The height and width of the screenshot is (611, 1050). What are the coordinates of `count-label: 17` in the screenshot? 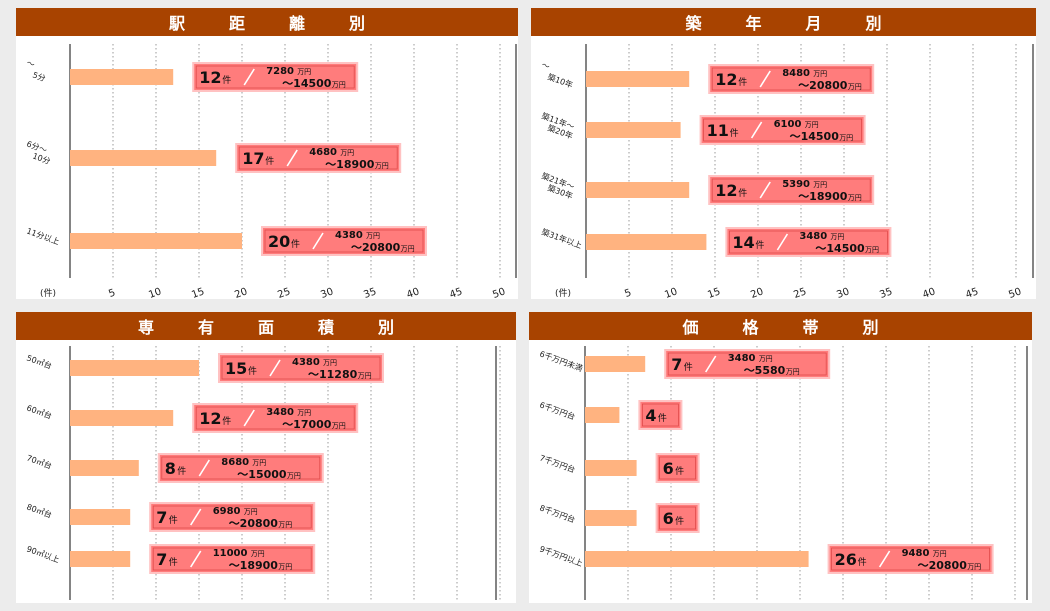 It's located at (253, 158).